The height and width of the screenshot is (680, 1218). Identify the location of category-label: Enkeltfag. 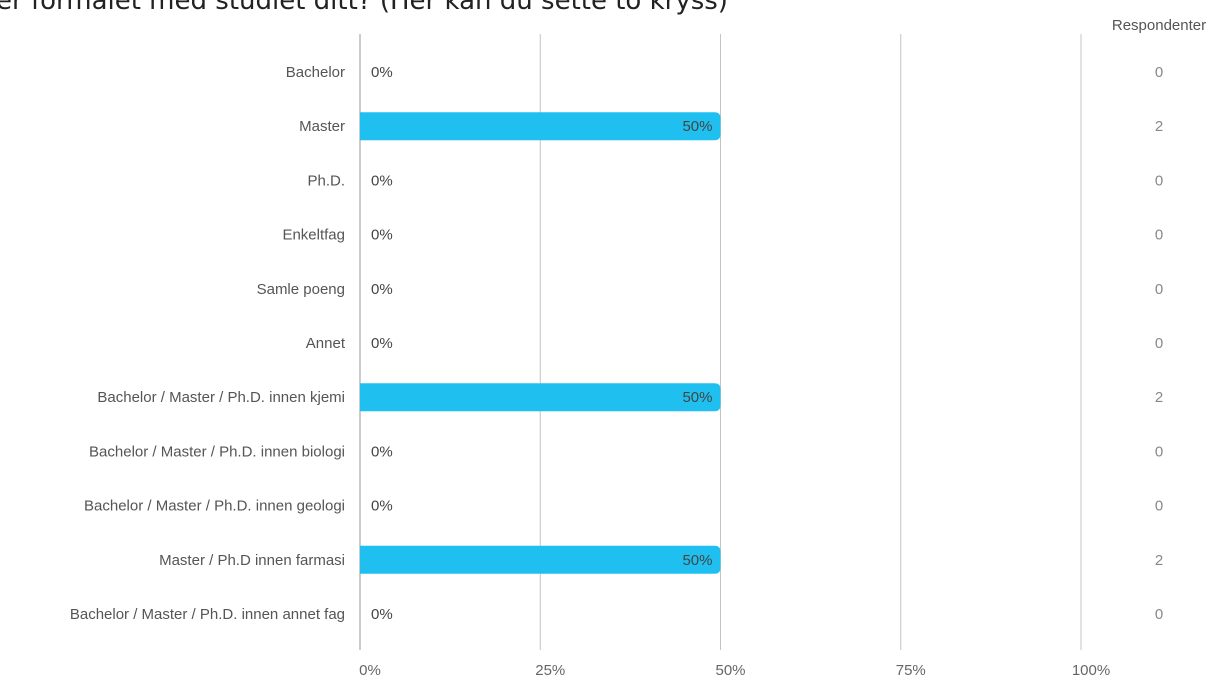
(313, 235).